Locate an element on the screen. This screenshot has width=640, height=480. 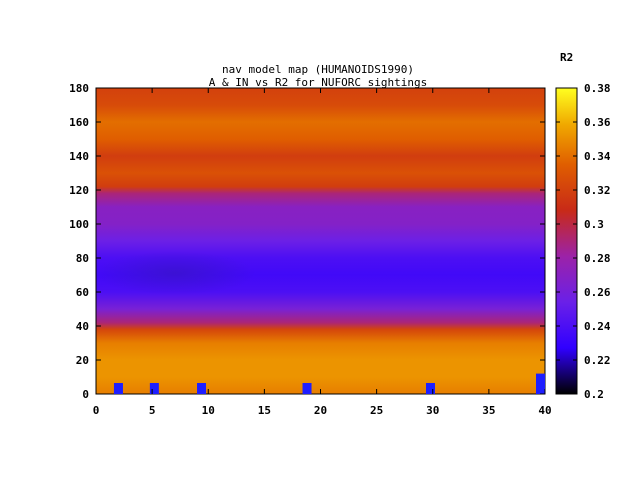
y-tick-label: 40 is located at coordinates (82, 326).